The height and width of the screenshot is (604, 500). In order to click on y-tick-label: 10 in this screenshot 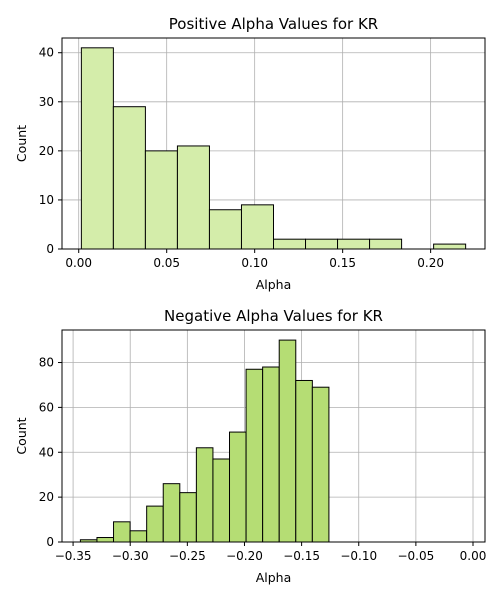, I will do `click(46, 200)`.